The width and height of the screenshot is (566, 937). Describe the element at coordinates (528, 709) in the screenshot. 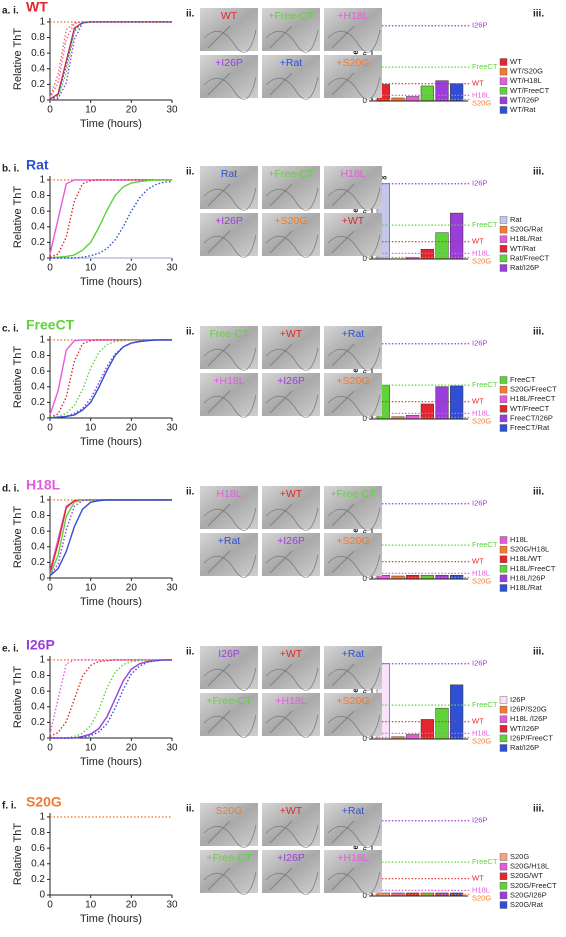

I see `legend-label: I26P/S20G` at that location.